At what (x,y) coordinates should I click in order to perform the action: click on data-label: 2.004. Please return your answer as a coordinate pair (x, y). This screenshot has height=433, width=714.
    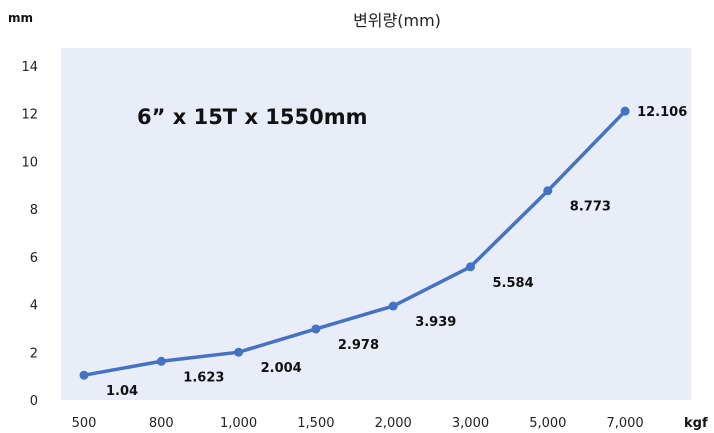
    Looking at the image, I should click on (281, 368).